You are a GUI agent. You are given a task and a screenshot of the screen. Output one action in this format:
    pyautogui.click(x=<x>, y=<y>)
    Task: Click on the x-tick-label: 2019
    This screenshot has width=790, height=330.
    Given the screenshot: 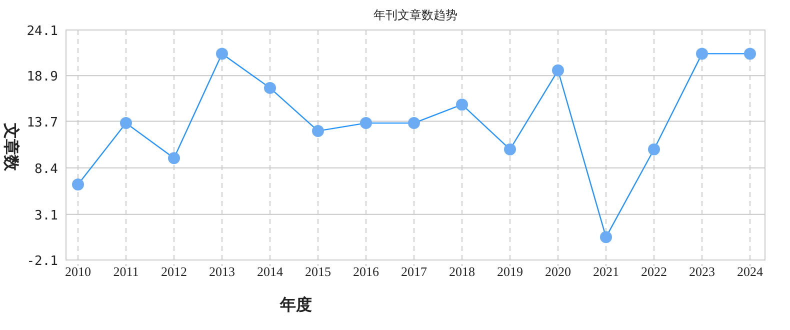 What is the action you would take?
    pyautogui.click(x=510, y=271)
    